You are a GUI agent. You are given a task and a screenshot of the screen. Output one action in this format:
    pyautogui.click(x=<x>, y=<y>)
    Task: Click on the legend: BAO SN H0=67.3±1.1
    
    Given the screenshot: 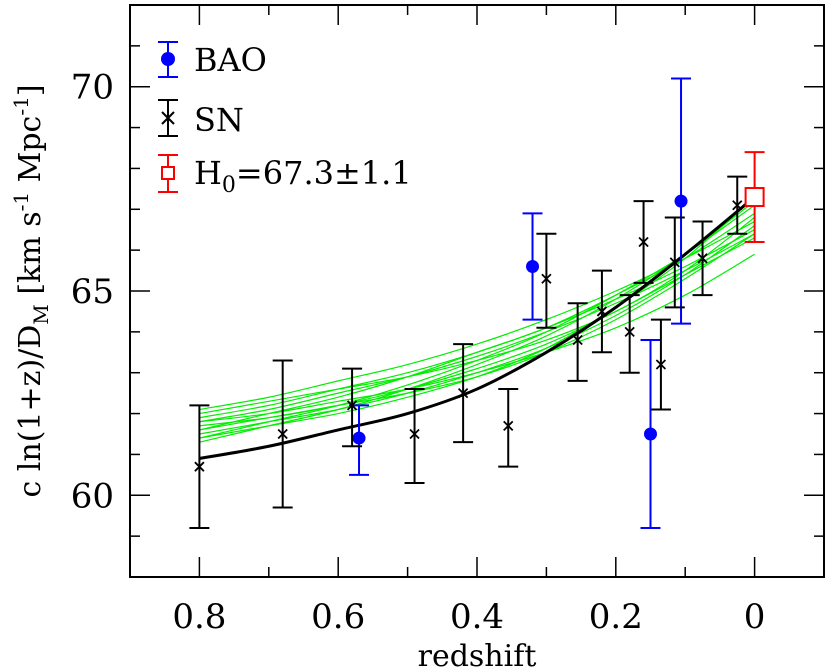 What is the action you would take?
    pyautogui.click(x=285, y=119)
    